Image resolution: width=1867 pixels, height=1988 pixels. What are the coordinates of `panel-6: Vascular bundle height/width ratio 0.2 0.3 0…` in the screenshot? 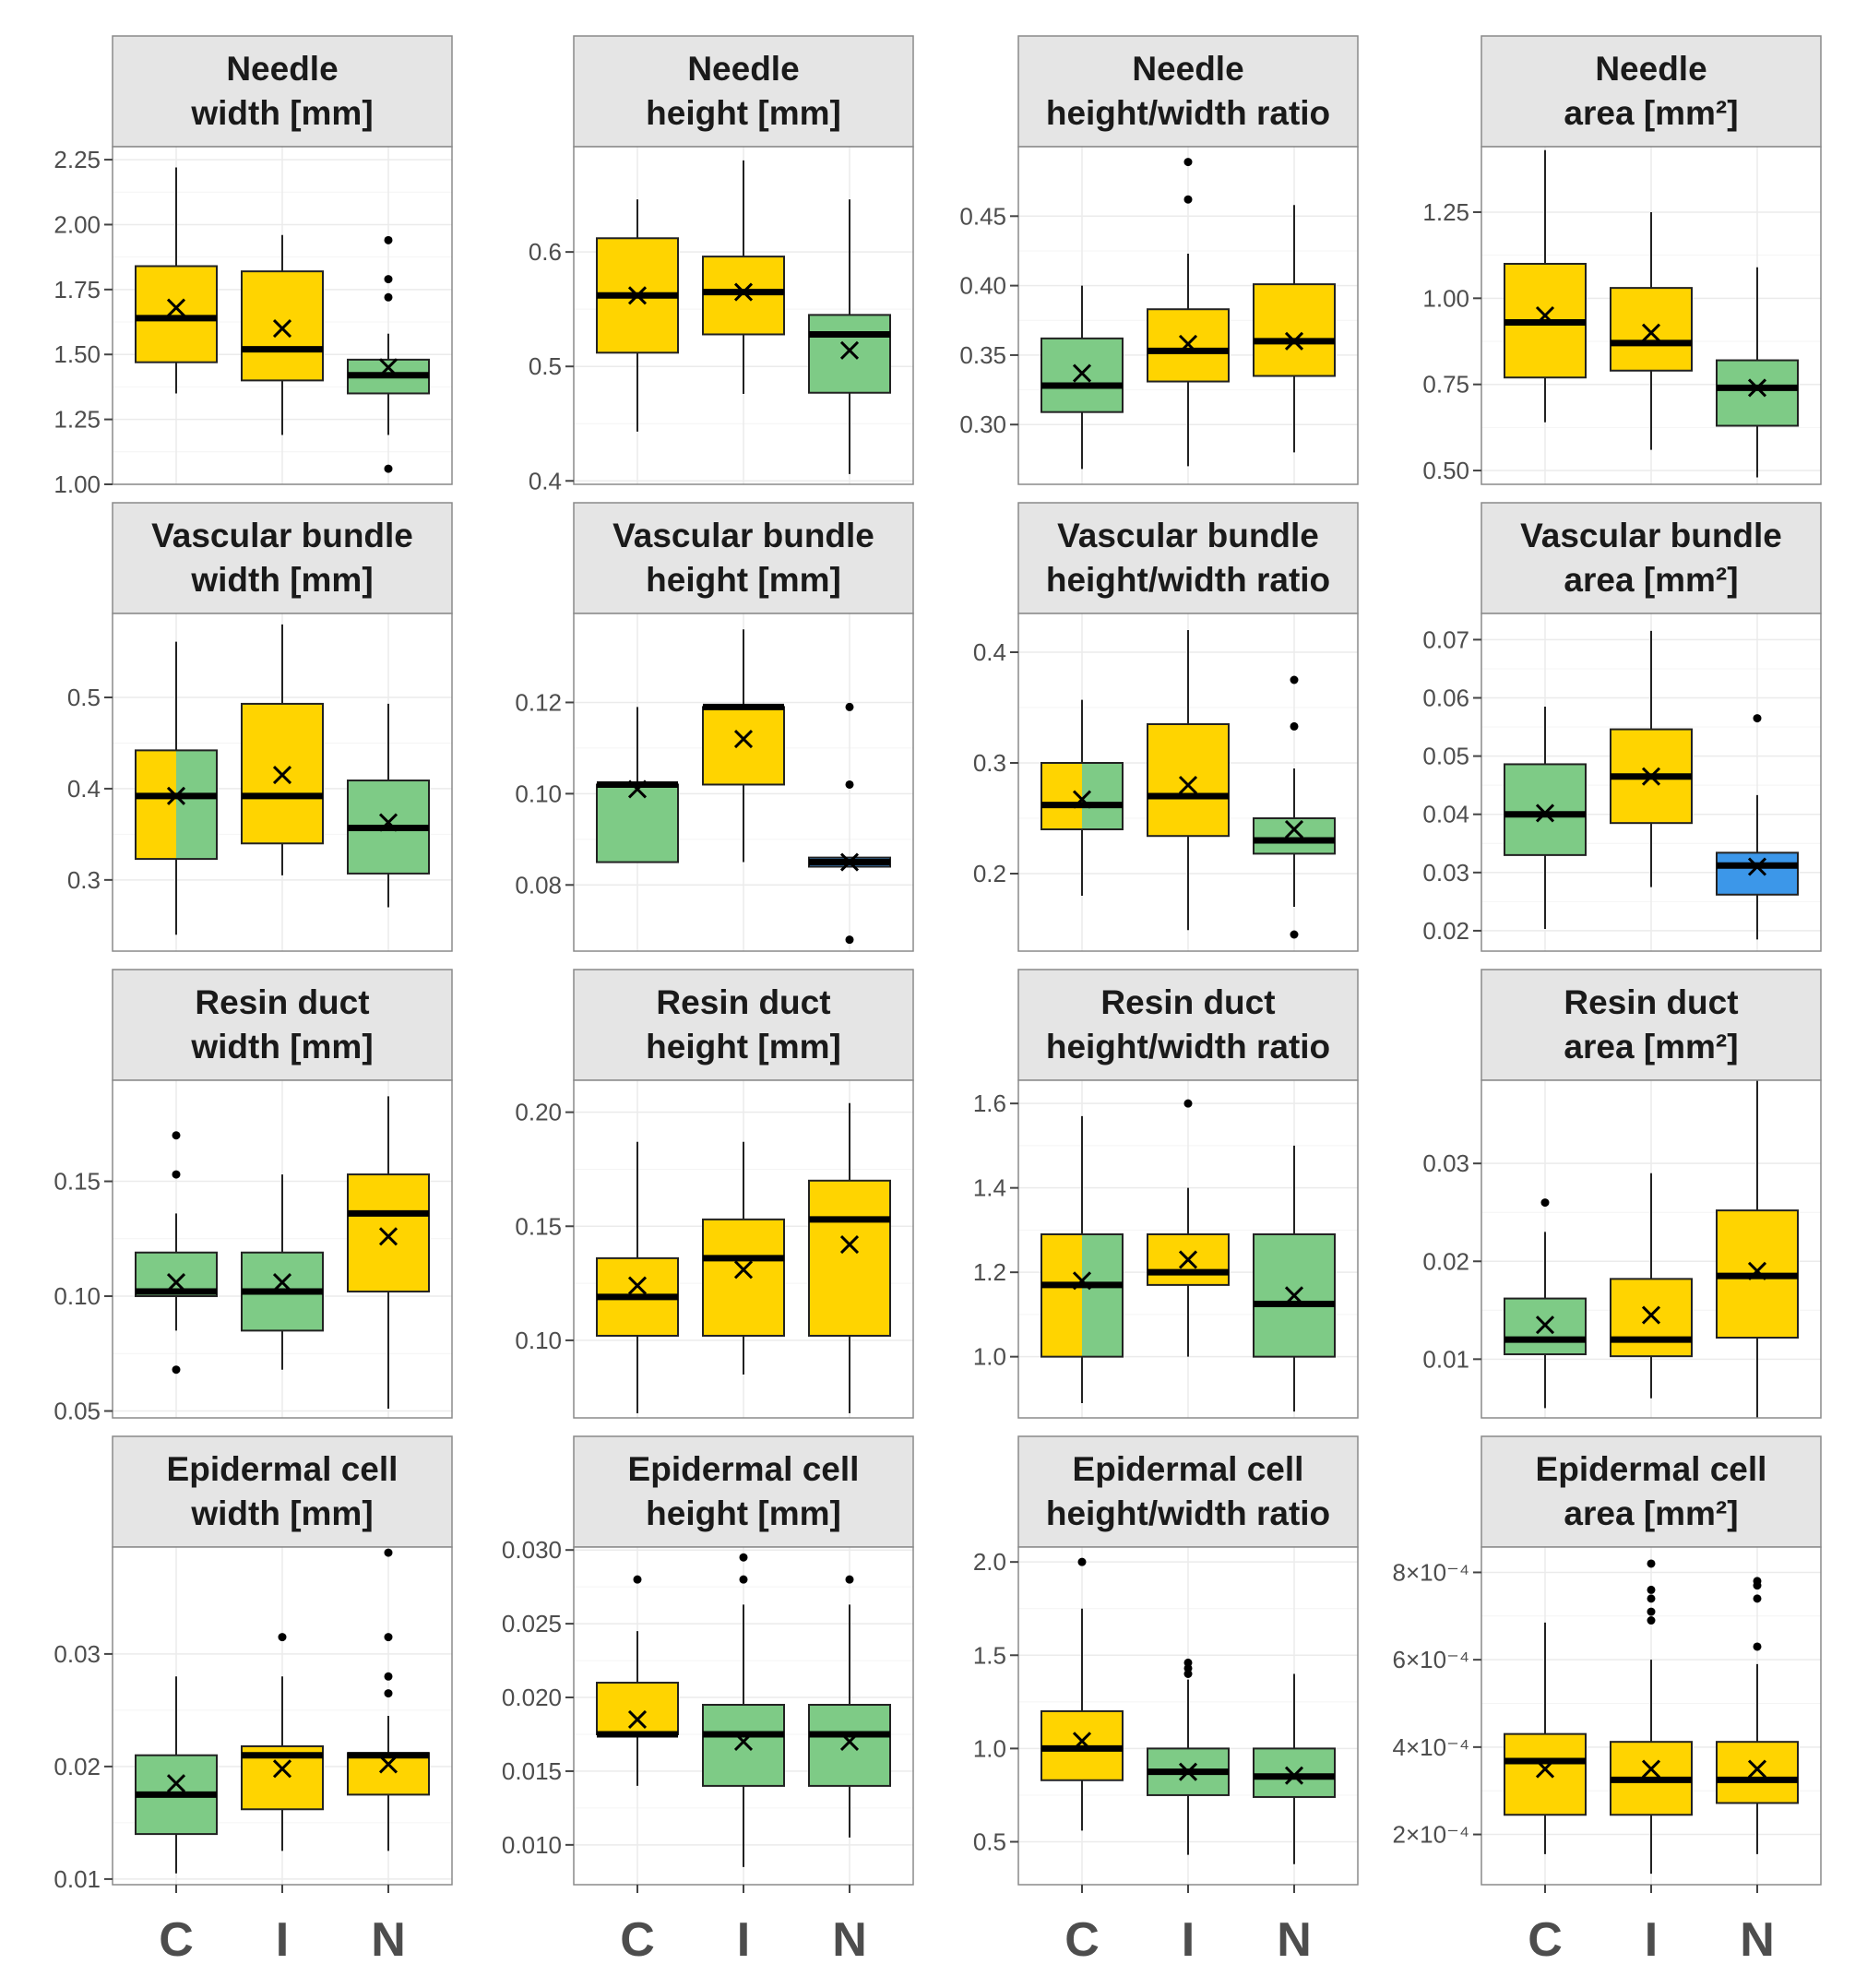 It's located at (1166, 727).